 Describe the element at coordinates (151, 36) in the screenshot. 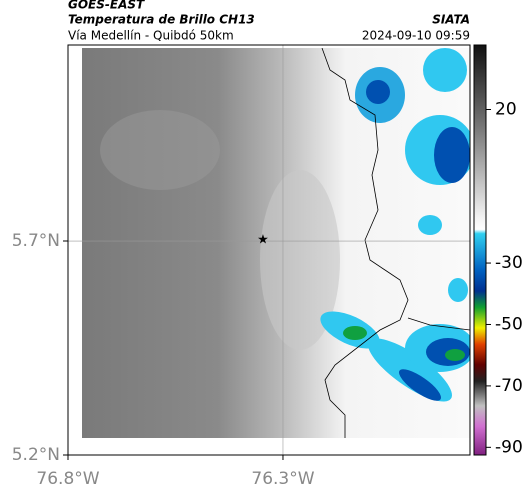

I see `location: Vía Medellín - Quibdó 50km` at that location.